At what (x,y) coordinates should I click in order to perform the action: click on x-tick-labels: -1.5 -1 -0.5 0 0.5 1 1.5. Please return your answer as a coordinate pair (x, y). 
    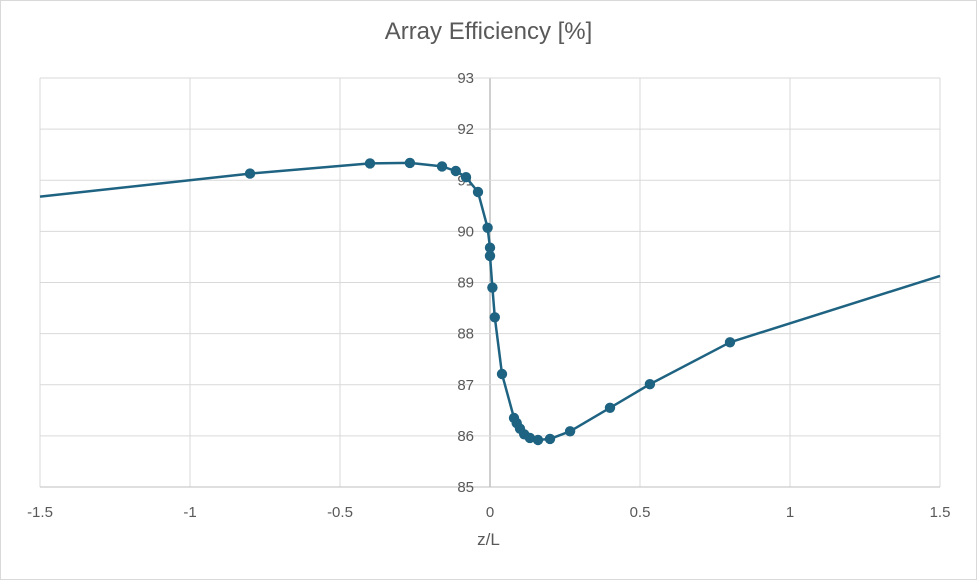
    Looking at the image, I should click on (488, 512).